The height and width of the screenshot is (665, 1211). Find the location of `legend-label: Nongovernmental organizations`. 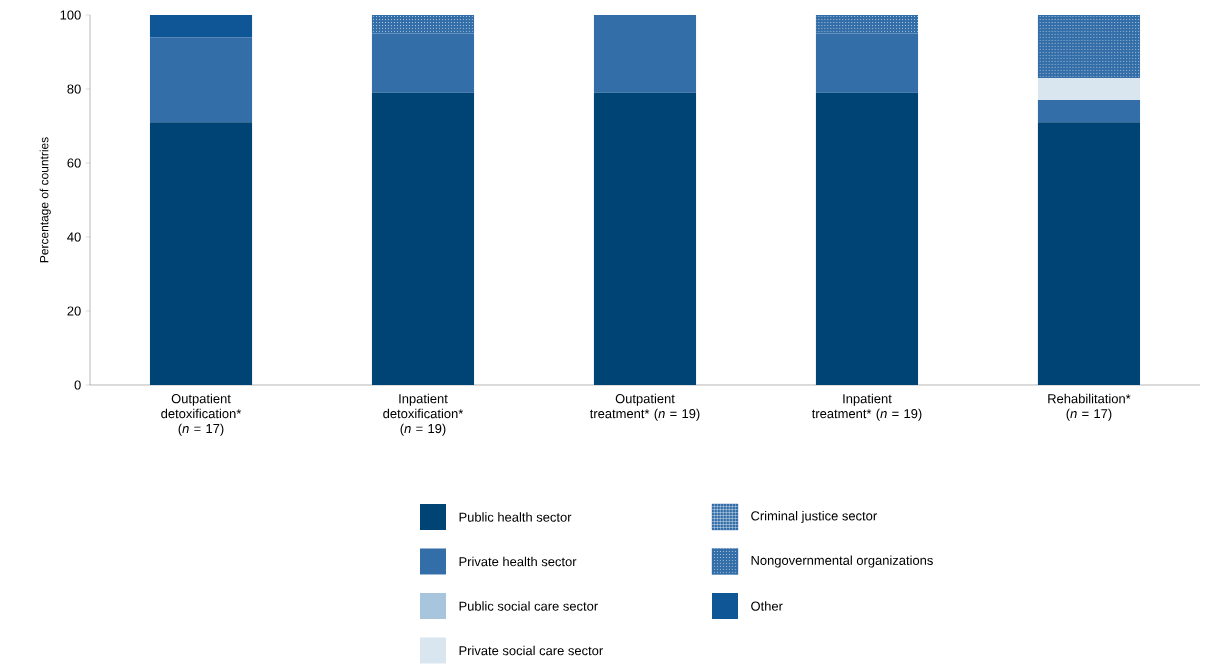

legend-label: Nongovernmental organizations is located at coordinates (842, 561).